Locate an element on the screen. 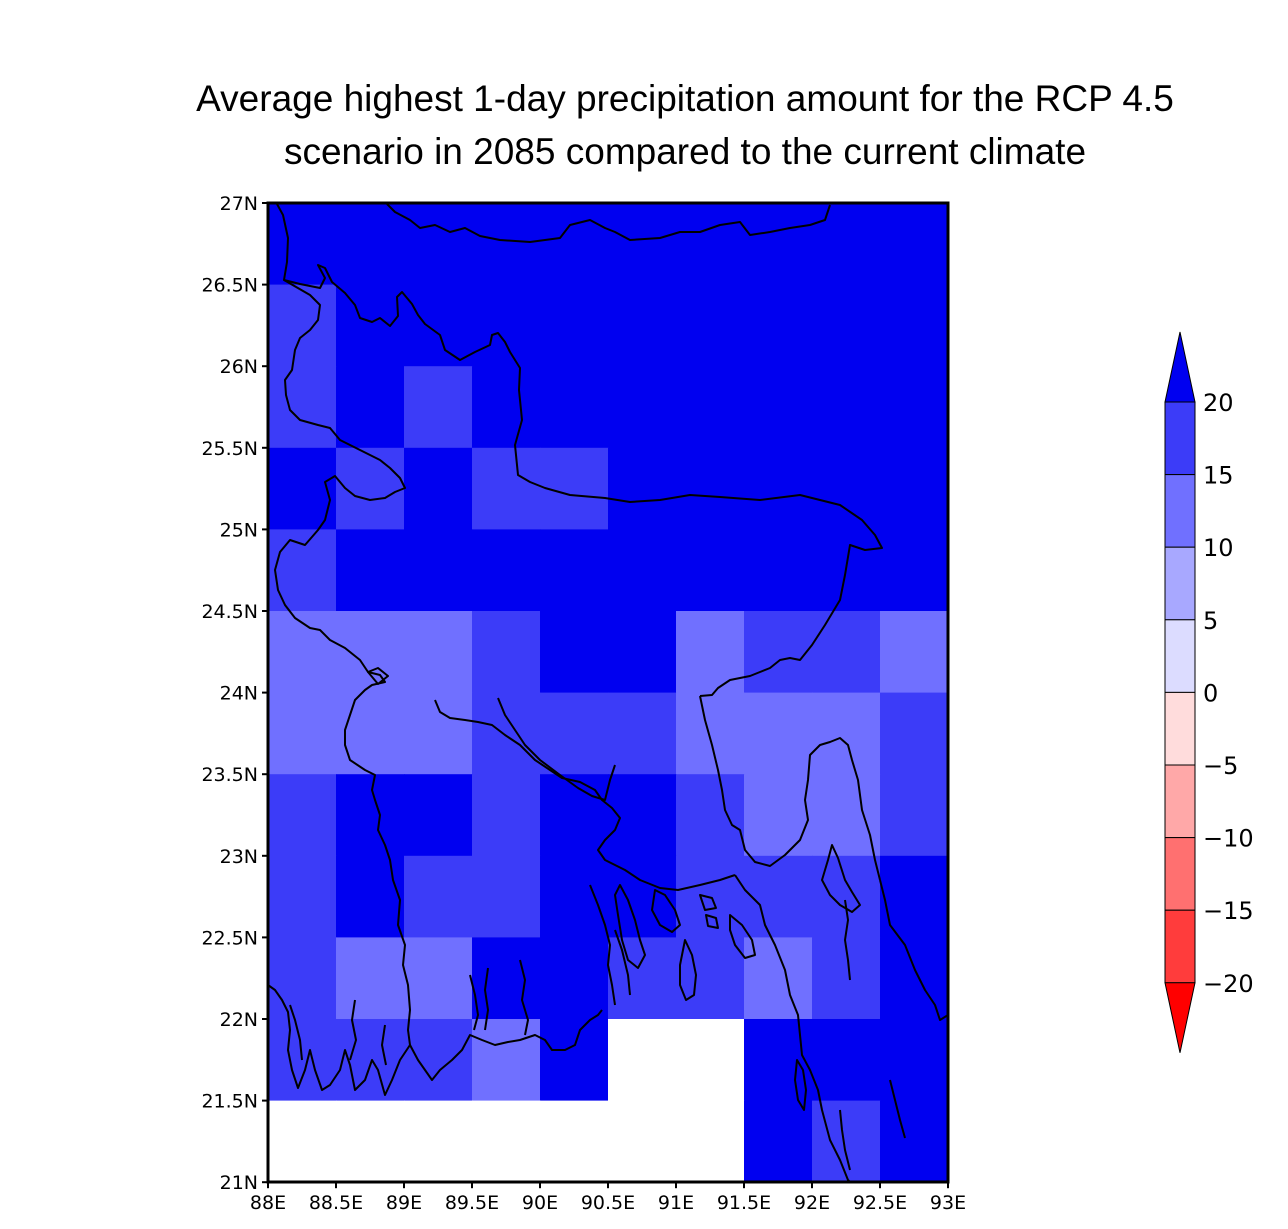 The width and height of the screenshot is (1288, 1229). meghna-estuary-outline is located at coordinates (790, 788).